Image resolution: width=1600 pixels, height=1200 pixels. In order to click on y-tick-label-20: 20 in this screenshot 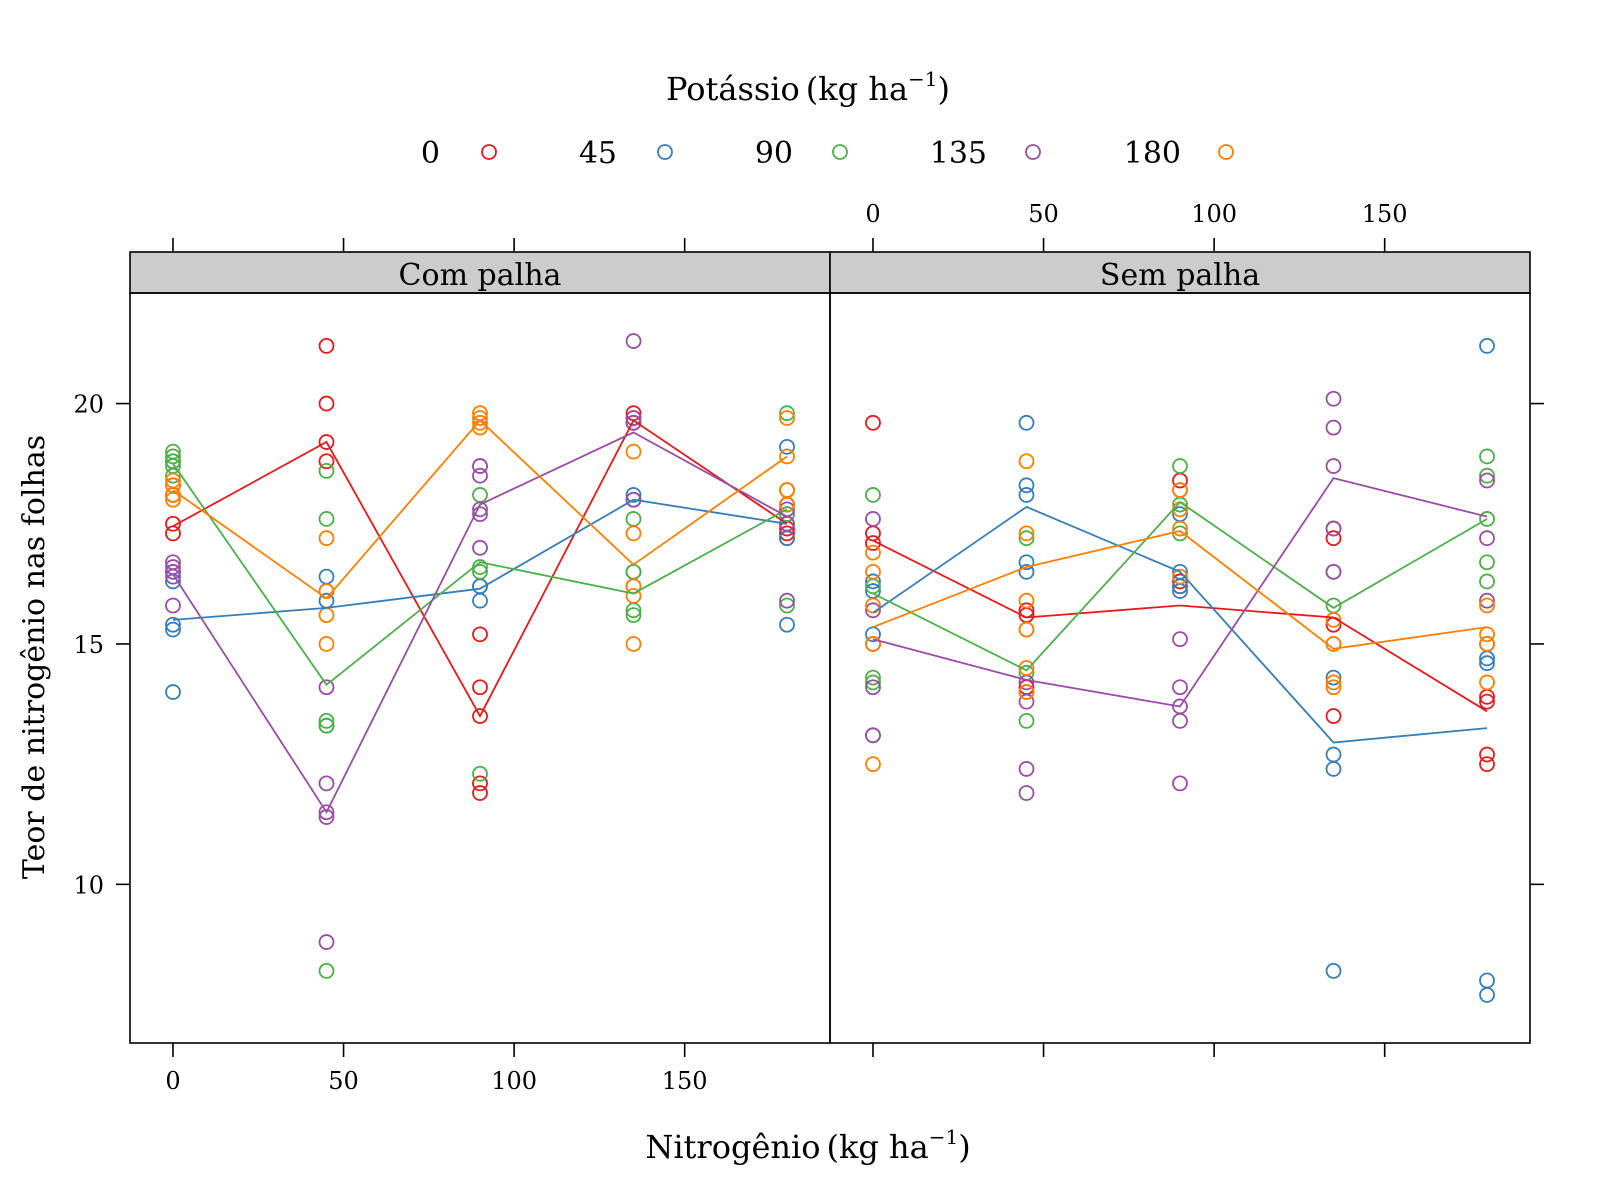, I will do `click(88, 405)`.